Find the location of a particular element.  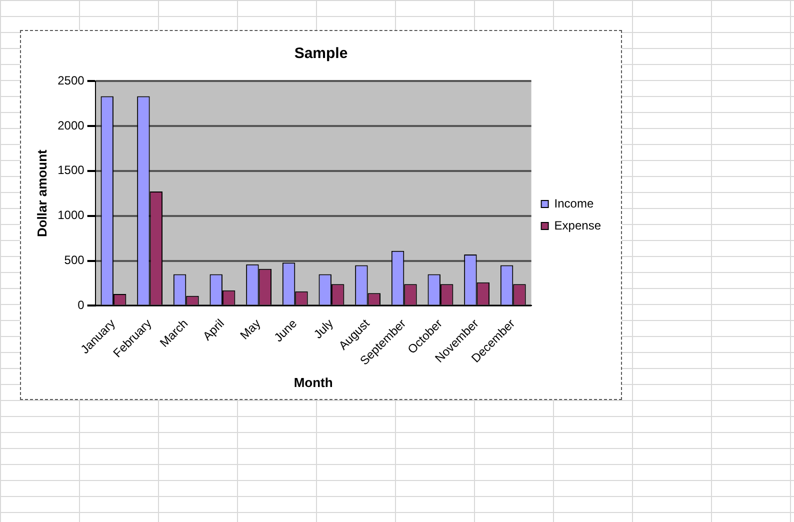

y-tick-label: 1500 is located at coordinates (71, 170).